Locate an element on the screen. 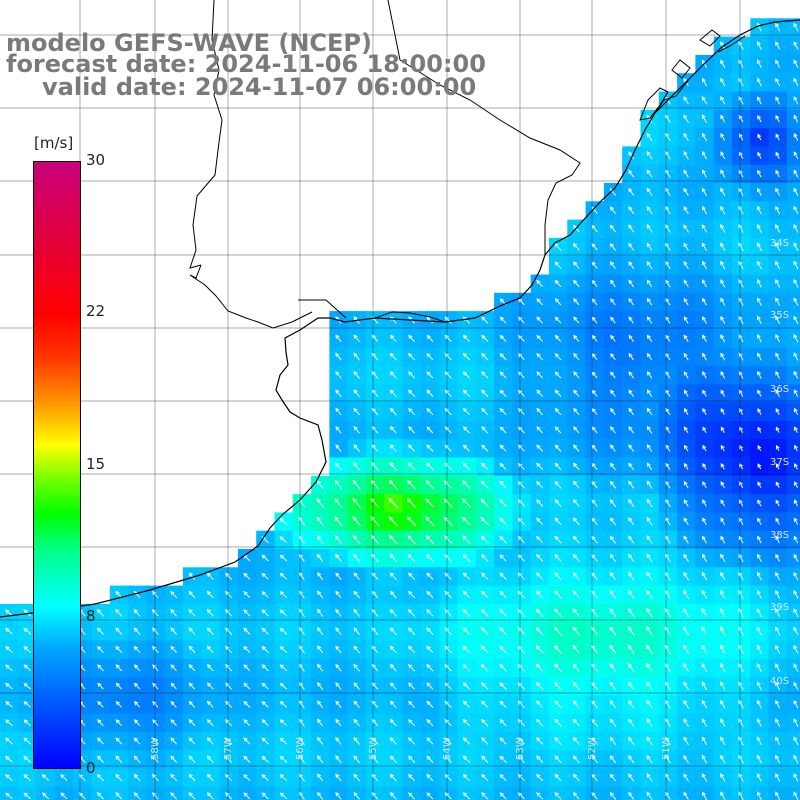 The width and height of the screenshot is (800, 800). colorbar-tick-30: 30 is located at coordinates (96, 160).